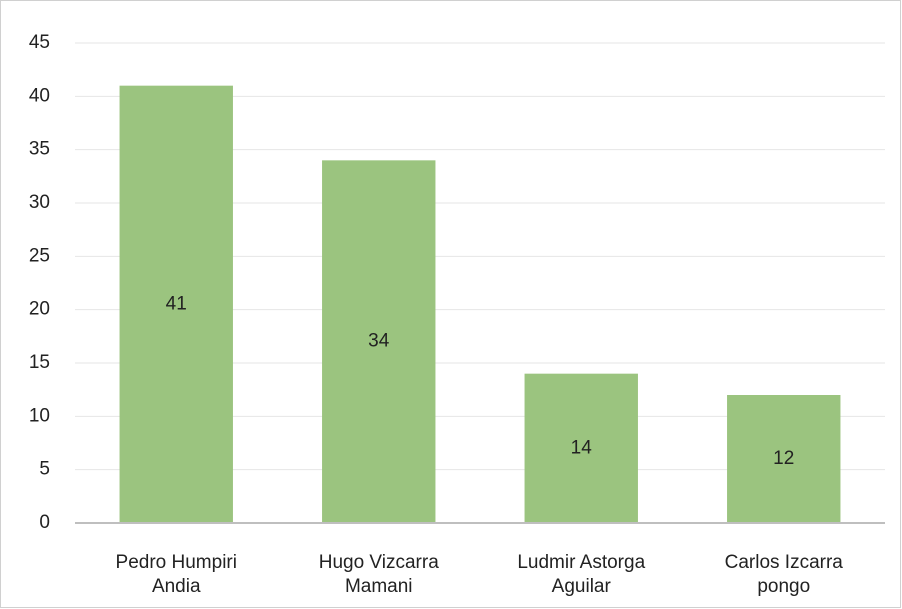  Describe the element at coordinates (39, 95) in the screenshot. I see `y-tick-label: 40` at that location.